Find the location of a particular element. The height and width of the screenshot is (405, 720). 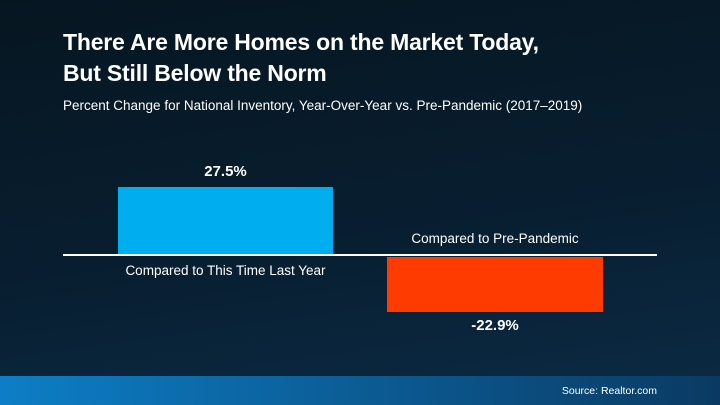

value-label-pre-pandemic: -22.9% is located at coordinates (495, 325).